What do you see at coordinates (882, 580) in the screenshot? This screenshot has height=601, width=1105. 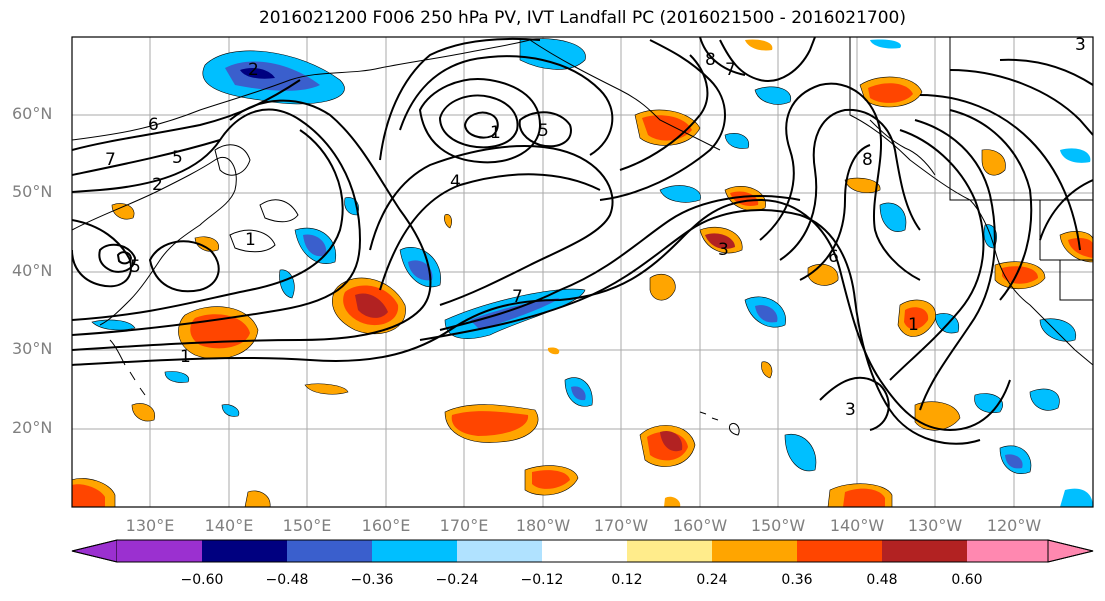 I see `colorbar-tick: 0.48` at bounding box center [882, 580].